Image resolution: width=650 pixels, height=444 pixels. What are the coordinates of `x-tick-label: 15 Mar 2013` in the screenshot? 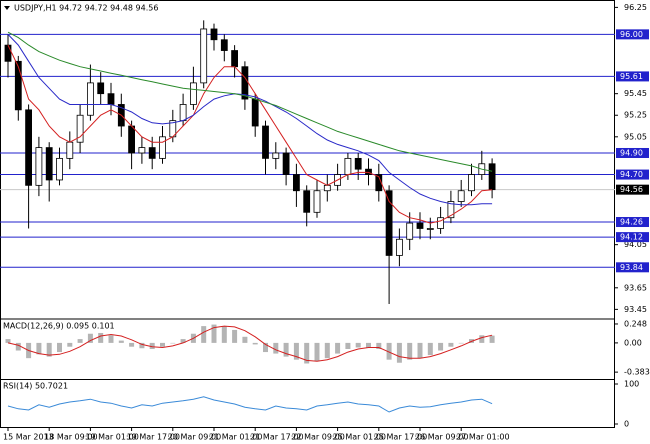 It's located at (28, 437).